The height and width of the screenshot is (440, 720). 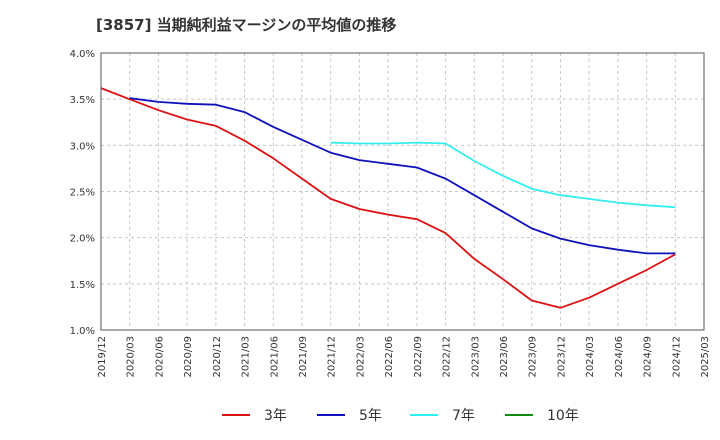 I want to click on x-tick-label: 2023/12, so click(x=561, y=357).